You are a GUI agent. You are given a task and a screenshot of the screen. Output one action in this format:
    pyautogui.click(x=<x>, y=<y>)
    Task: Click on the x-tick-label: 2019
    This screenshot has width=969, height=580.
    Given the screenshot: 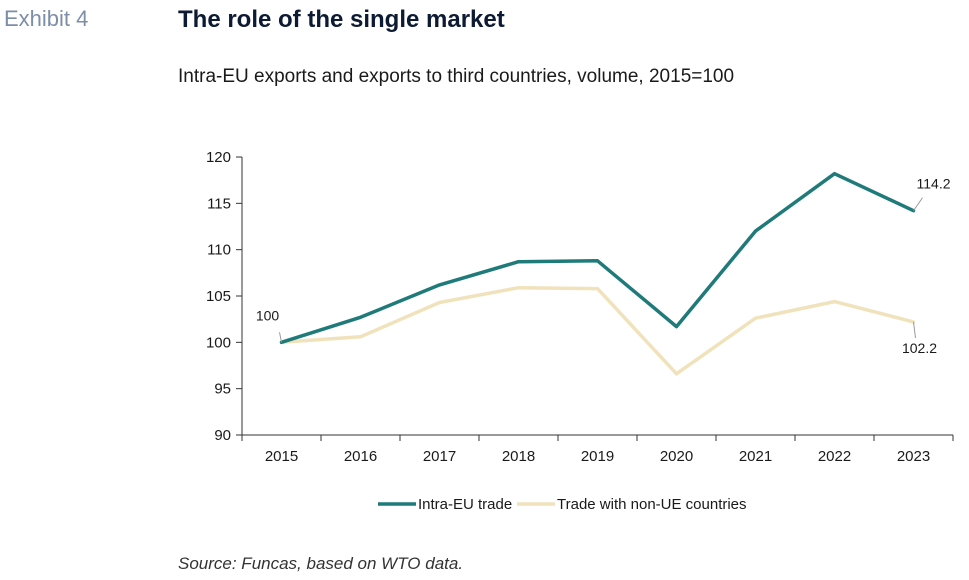 What is the action you would take?
    pyautogui.click(x=597, y=456)
    